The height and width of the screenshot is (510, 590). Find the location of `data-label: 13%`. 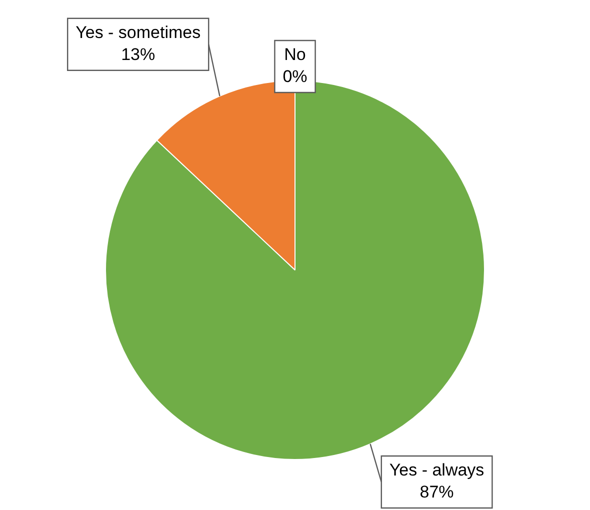

data-label: 13% is located at coordinates (138, 54).